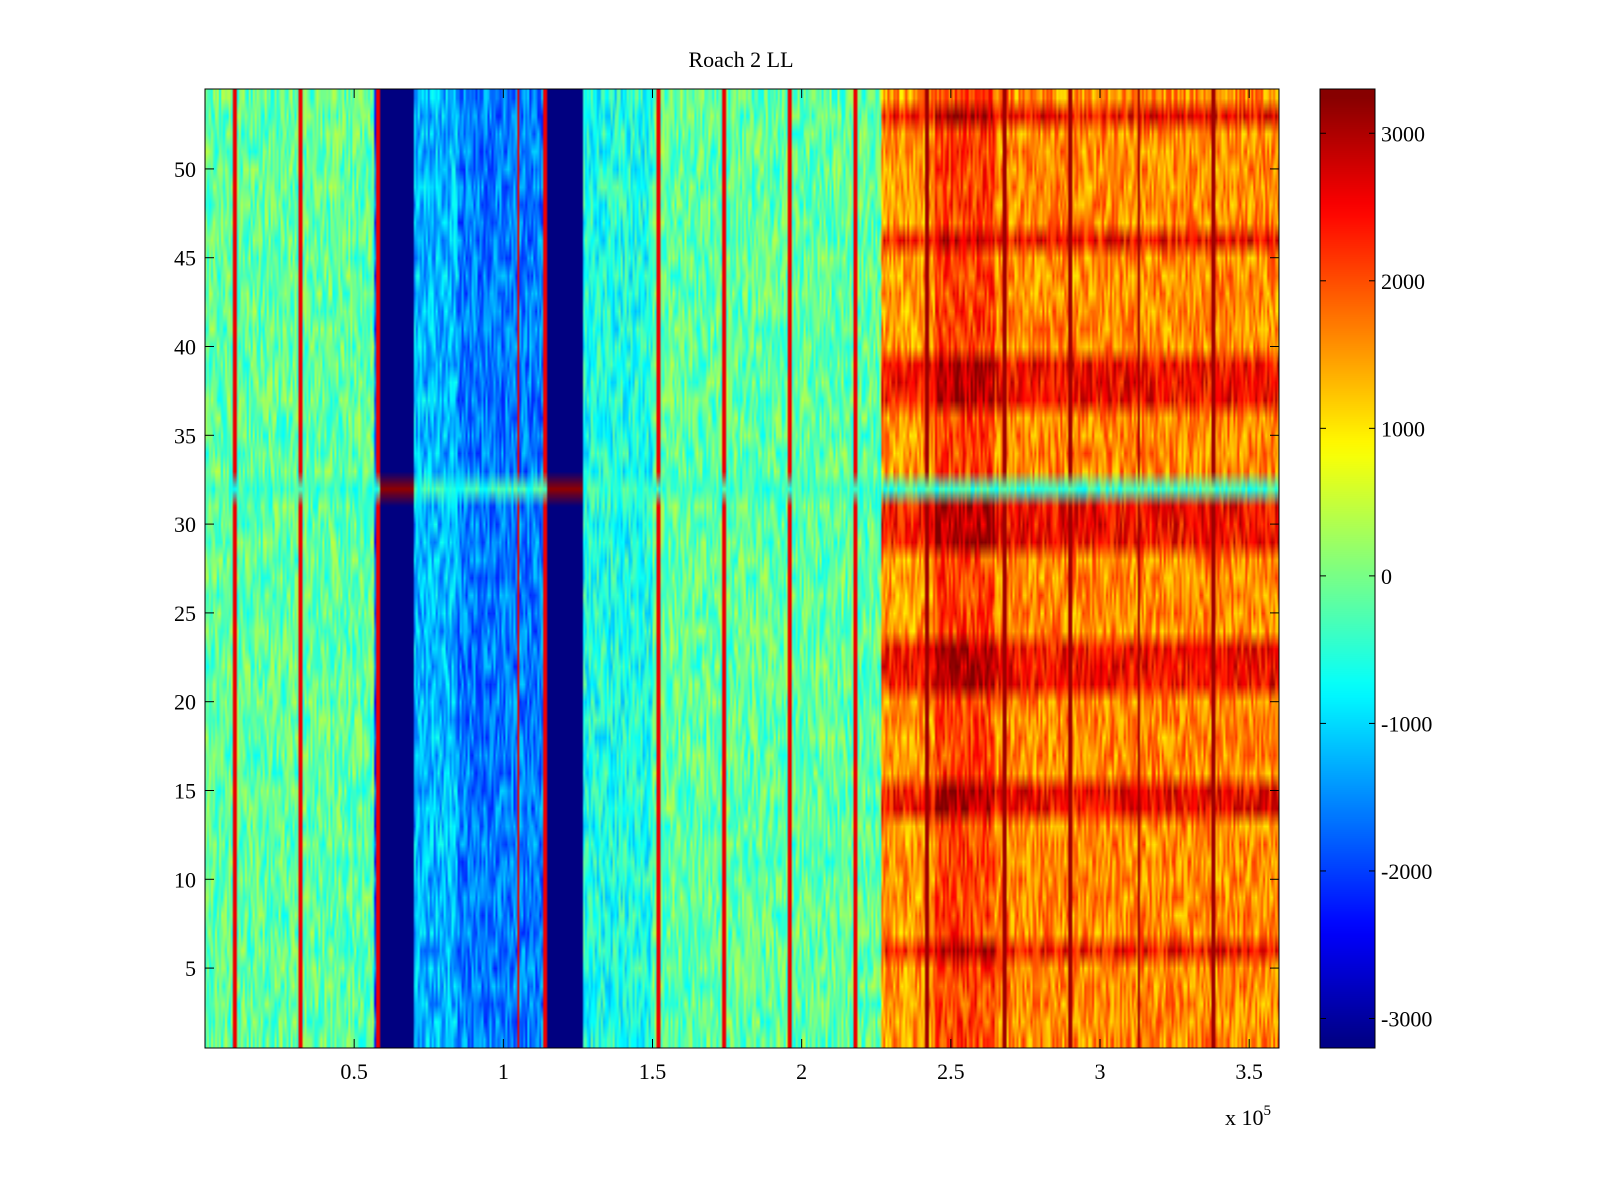  What do you see at coordinates (185, 258) in the screenshot?
I see `y-tick-label: 45` at bounding box center [185, 258].